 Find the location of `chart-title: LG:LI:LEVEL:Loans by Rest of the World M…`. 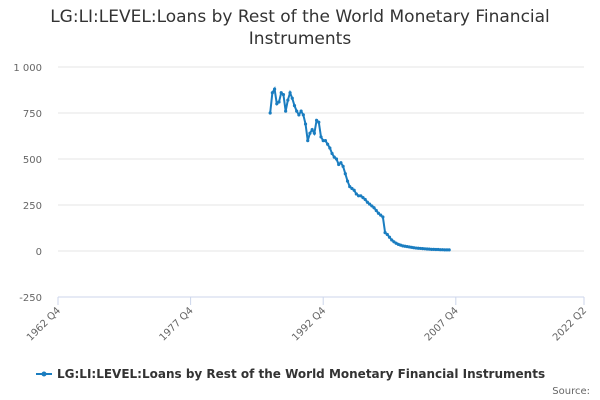

chart-title: LG:LI:LEVEL:Loans by Rest of the World M… is located at coordinates (300, 28).